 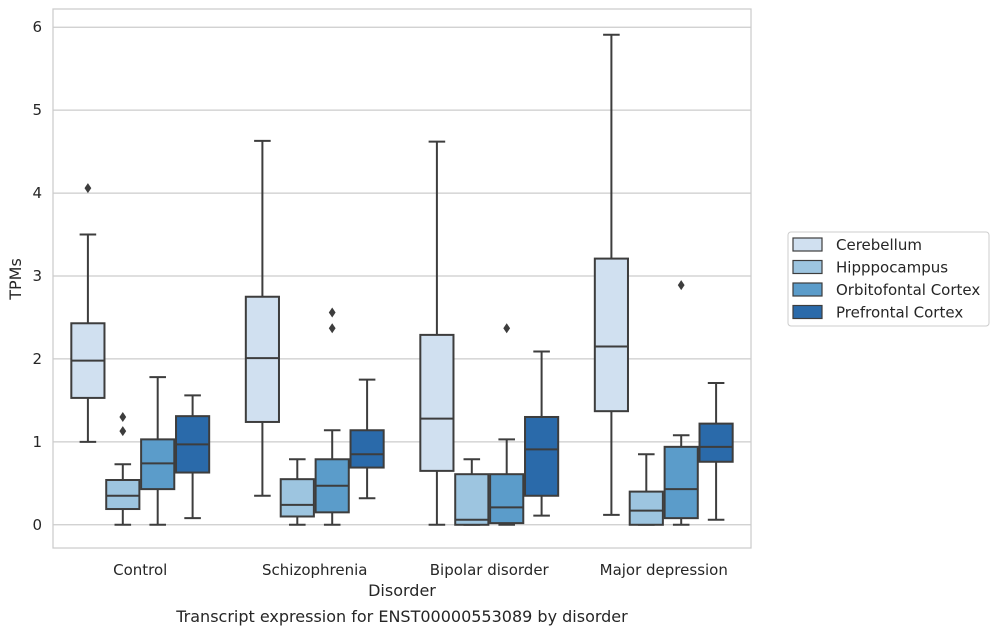 I want to click on legend-frame, so click(x=888, y=279).